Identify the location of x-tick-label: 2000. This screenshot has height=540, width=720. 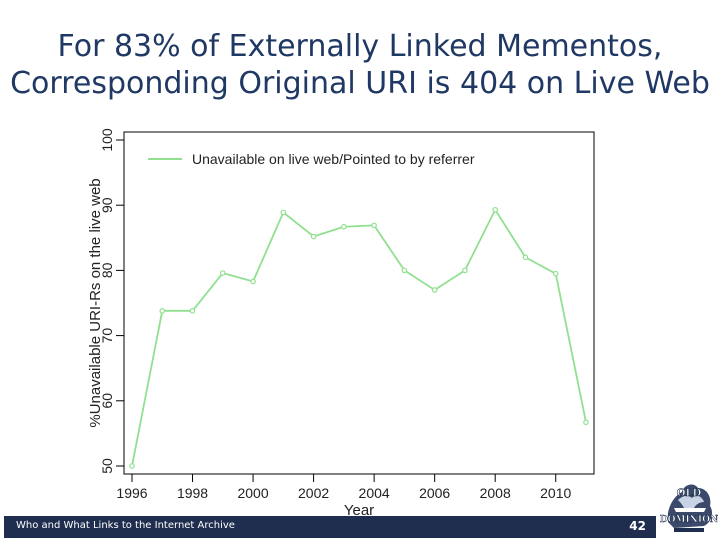
(252, 493).